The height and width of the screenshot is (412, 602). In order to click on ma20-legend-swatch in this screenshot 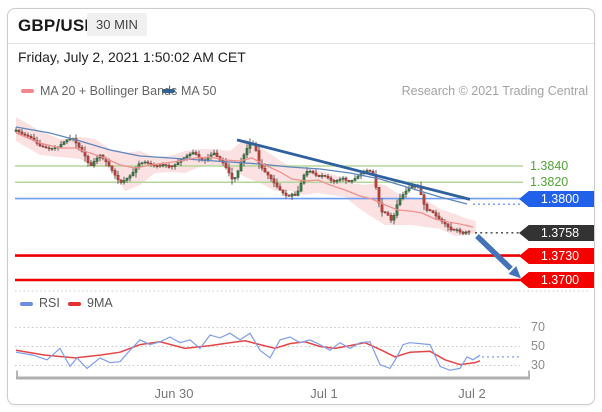, I will do `click(27, 91)`.